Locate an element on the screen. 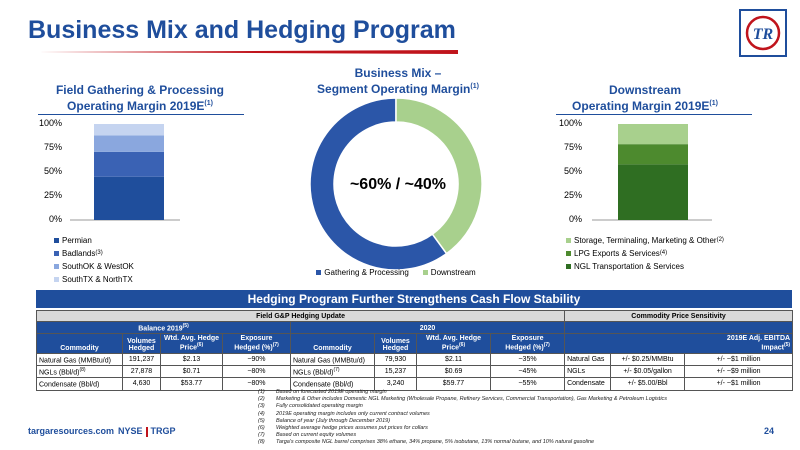 The height and width of the screenshot is (450, 800). mix-legend: Gathering & Processing Downstream is located at coordinates (396, 272).